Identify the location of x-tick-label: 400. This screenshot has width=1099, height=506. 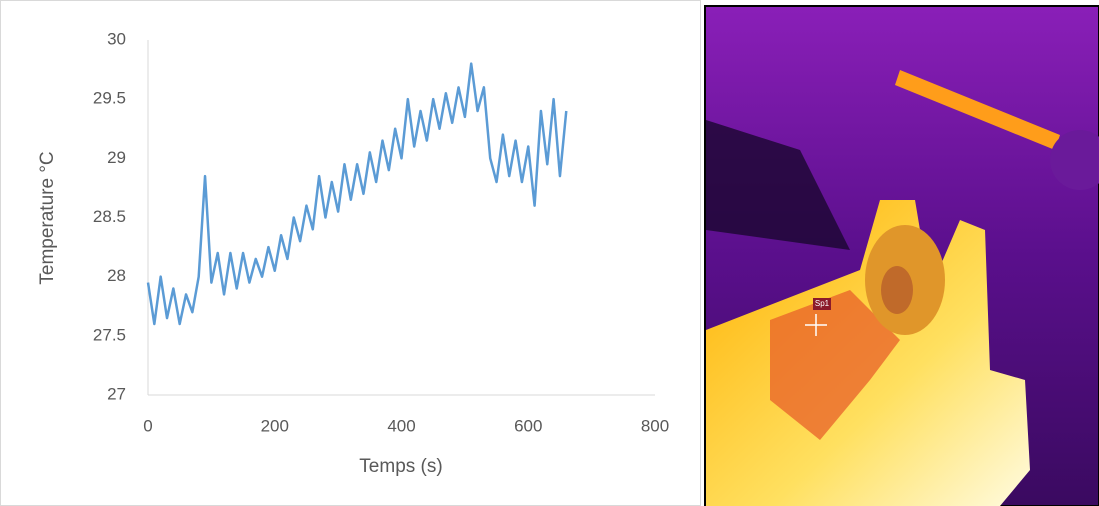
(401, 425).